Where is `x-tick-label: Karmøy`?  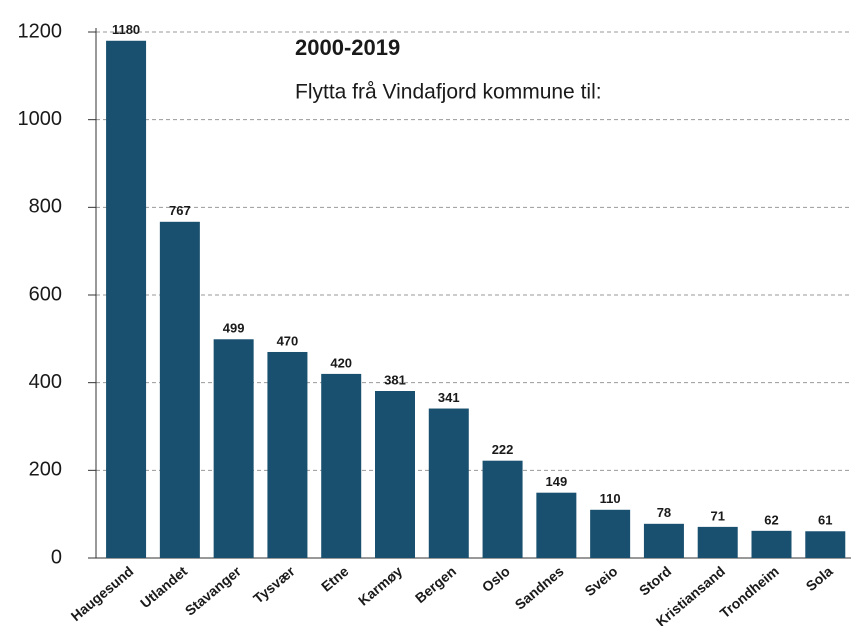 x-tick-label: Karmøy is located at coordinates (380, 586).